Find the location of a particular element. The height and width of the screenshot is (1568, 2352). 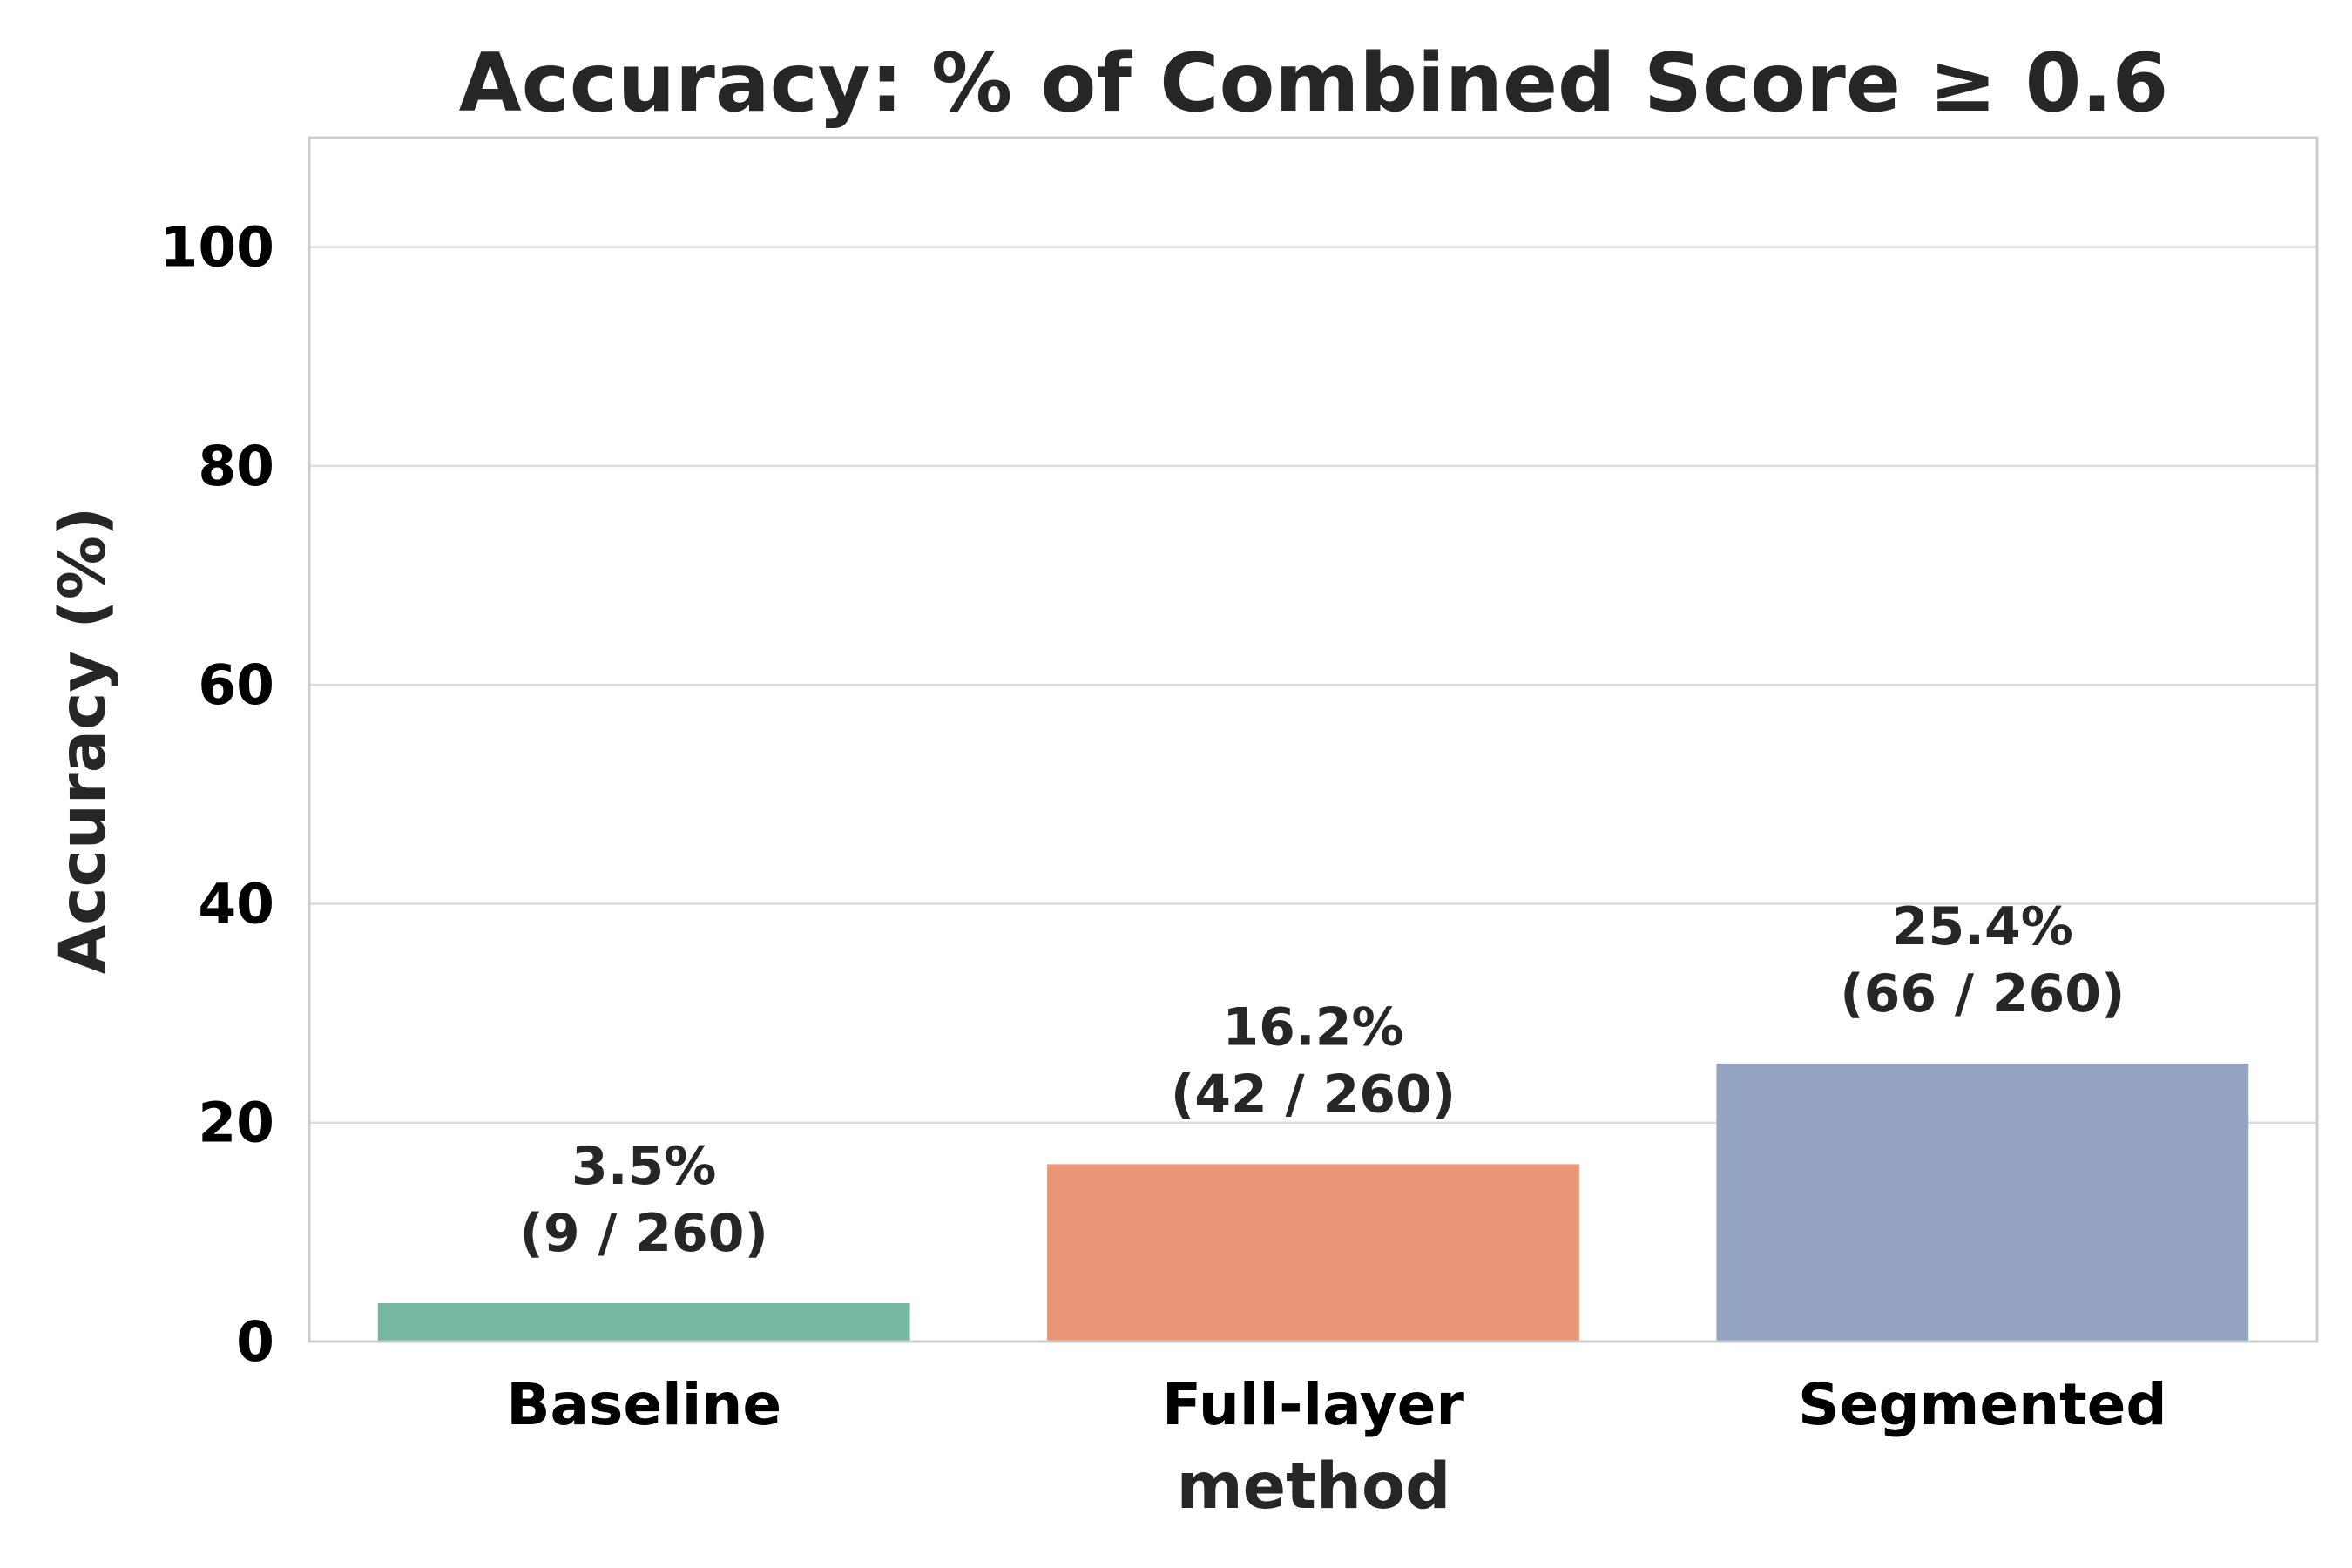

y-tick-label: 20 is located at coordinates (236, 1123).